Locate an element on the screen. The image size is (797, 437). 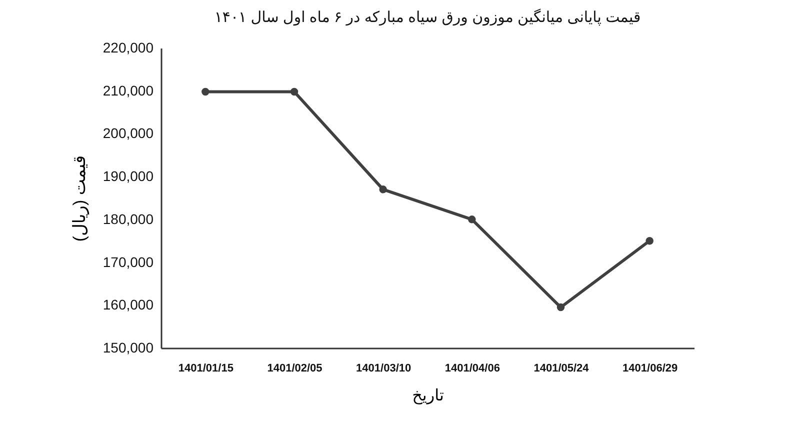
y-tick-label: 150,000 is located at coordinates (128, 348).